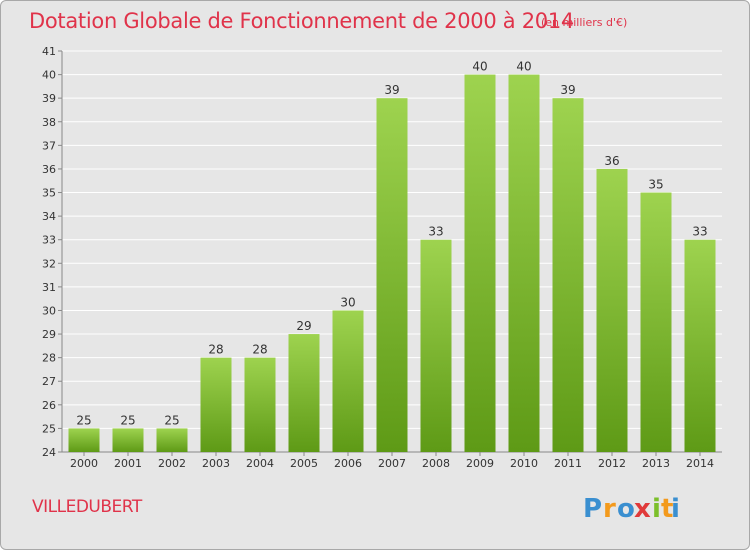  Describe the element at coordinates (128, 440) in the screenshot. I see `bar-2001` at that location.